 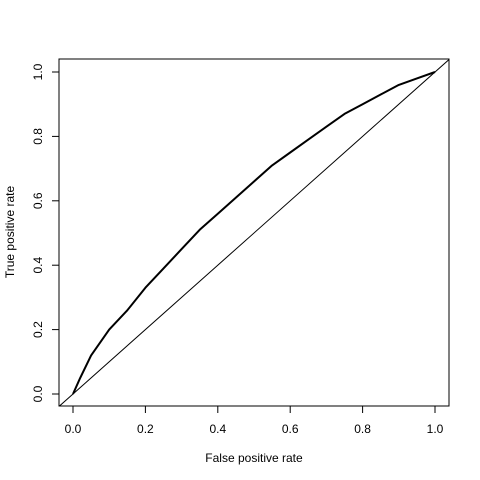 What do you see at coordinates (73, 429) in the screenshot?
I see `x-tick-label: 0.0` at bounding box center [73, 429].